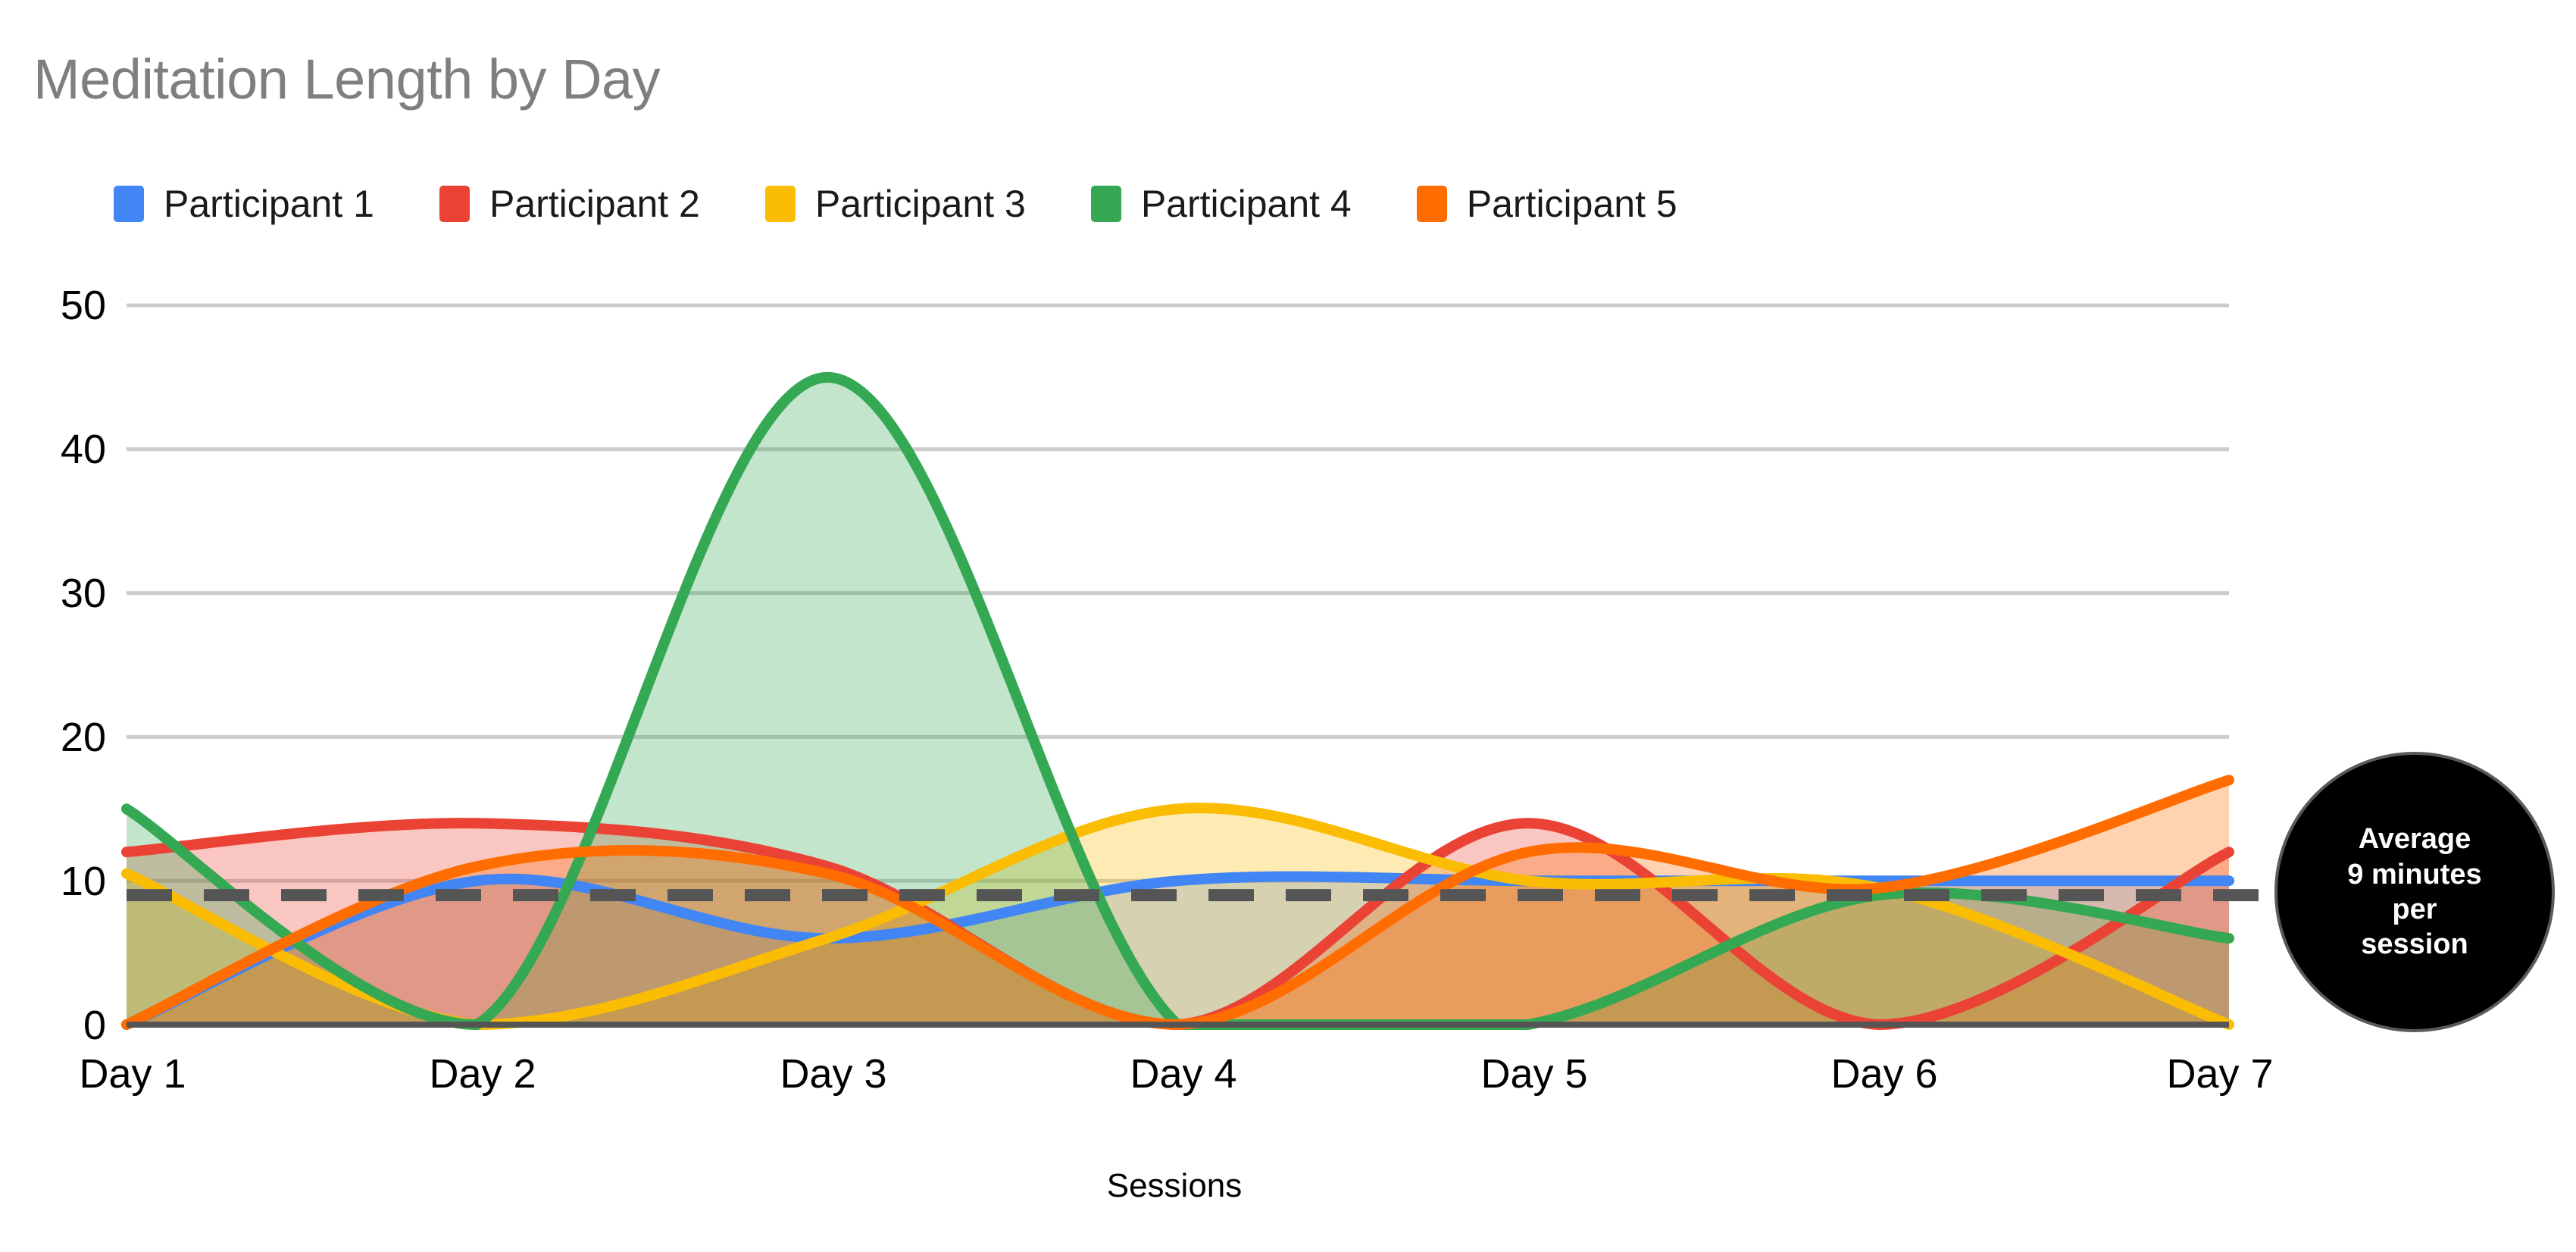 The height and width of the screenshot is (1252, 2576). What do you see at coordinates (2414, 874) in the screenshot?
I see `annotation-line-2: 9 minutes` at bounding box center [2414, 874].